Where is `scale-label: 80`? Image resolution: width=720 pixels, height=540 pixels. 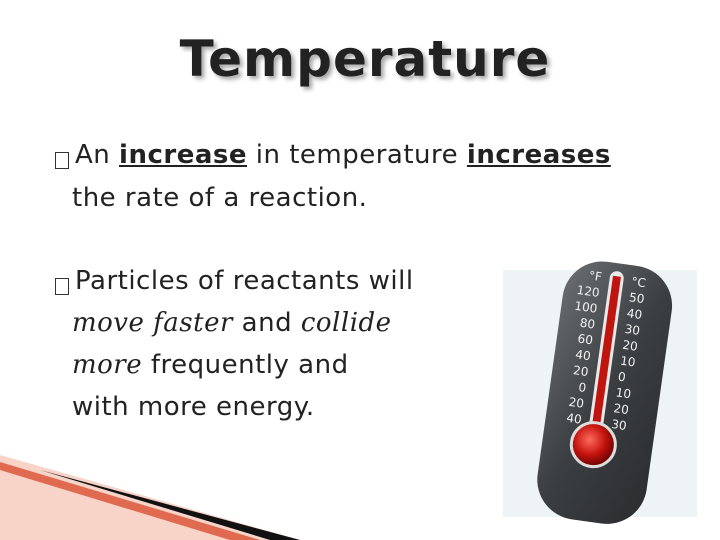
scale-label: 80 is located at coordinates (587, 324).